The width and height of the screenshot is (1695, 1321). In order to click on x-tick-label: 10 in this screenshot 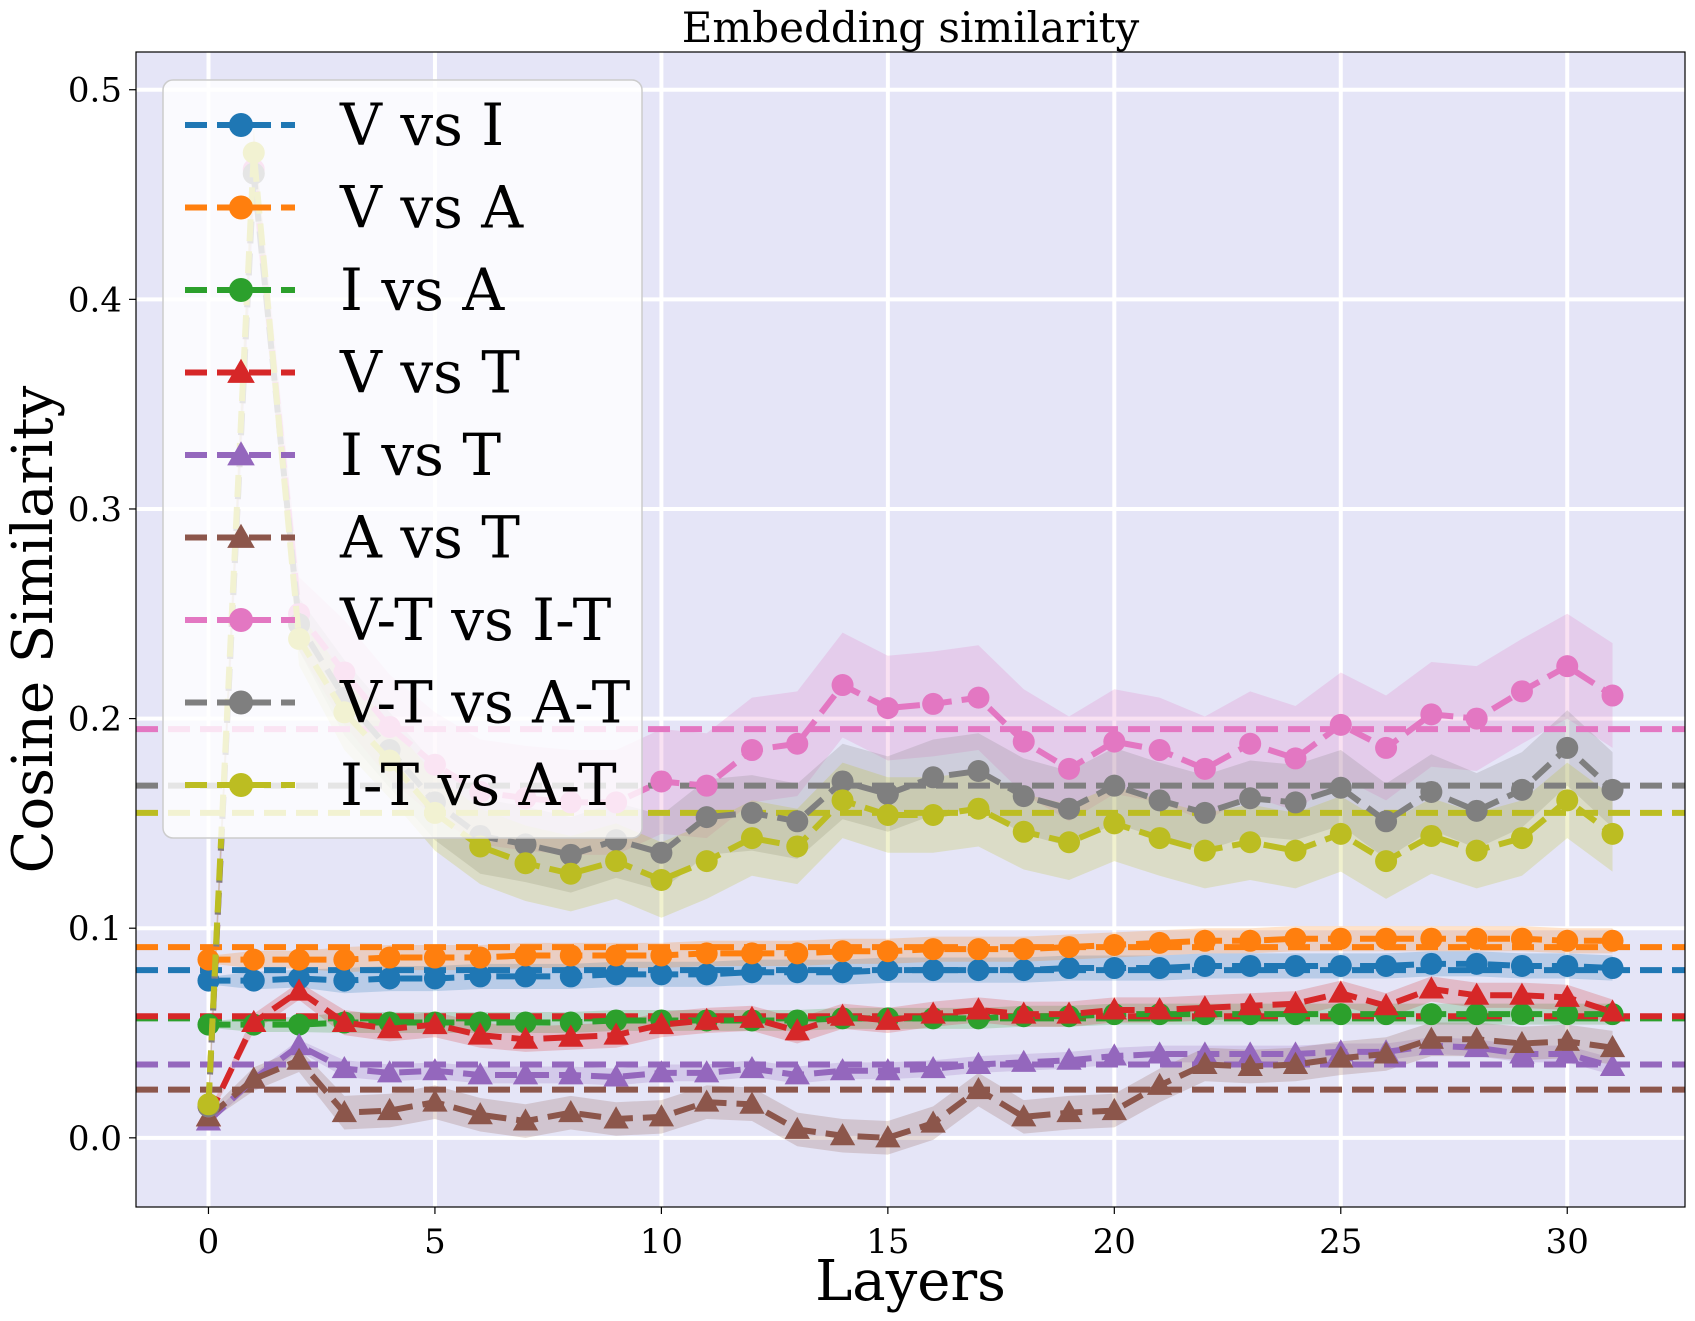, I will do `click(661, 1242)`.